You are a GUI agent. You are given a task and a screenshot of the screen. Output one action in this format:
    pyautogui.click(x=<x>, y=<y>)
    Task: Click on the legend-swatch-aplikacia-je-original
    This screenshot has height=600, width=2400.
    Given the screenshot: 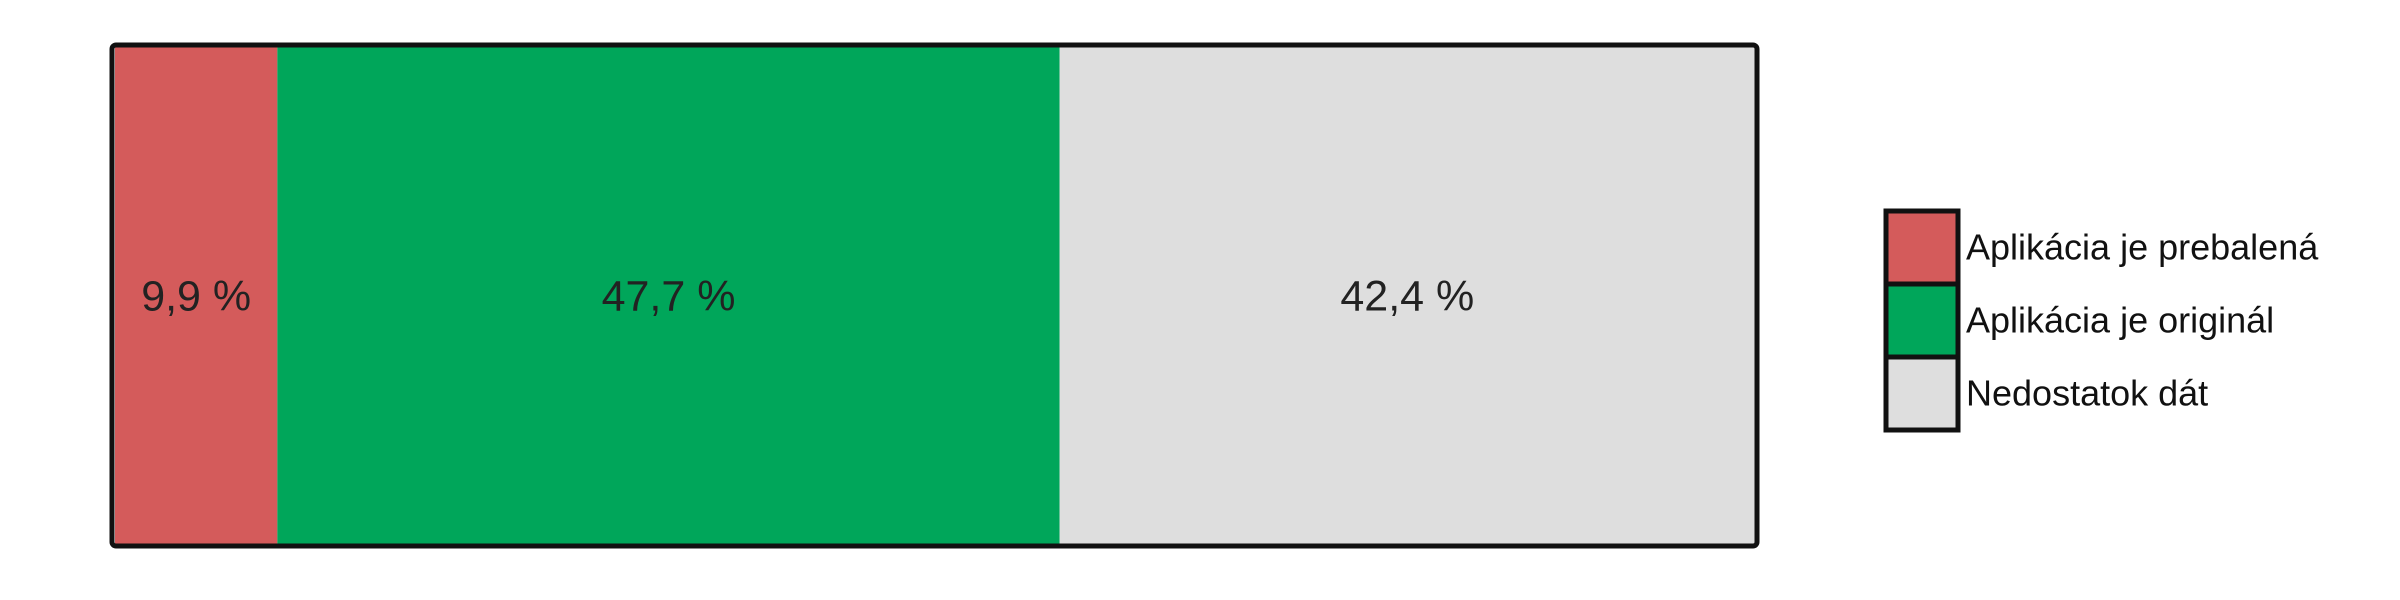 What is the action you would take?
    pyautogui.click(x=1922, y=320)
    